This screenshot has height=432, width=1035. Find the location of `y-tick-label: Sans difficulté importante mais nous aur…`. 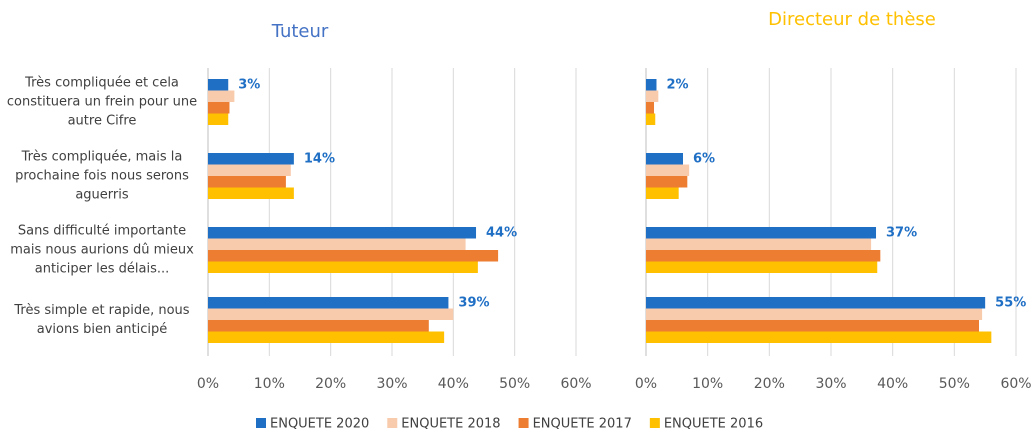

y-tick-label: Sans difficulté importante mais nous aur… is located at coordinates (102, 250).